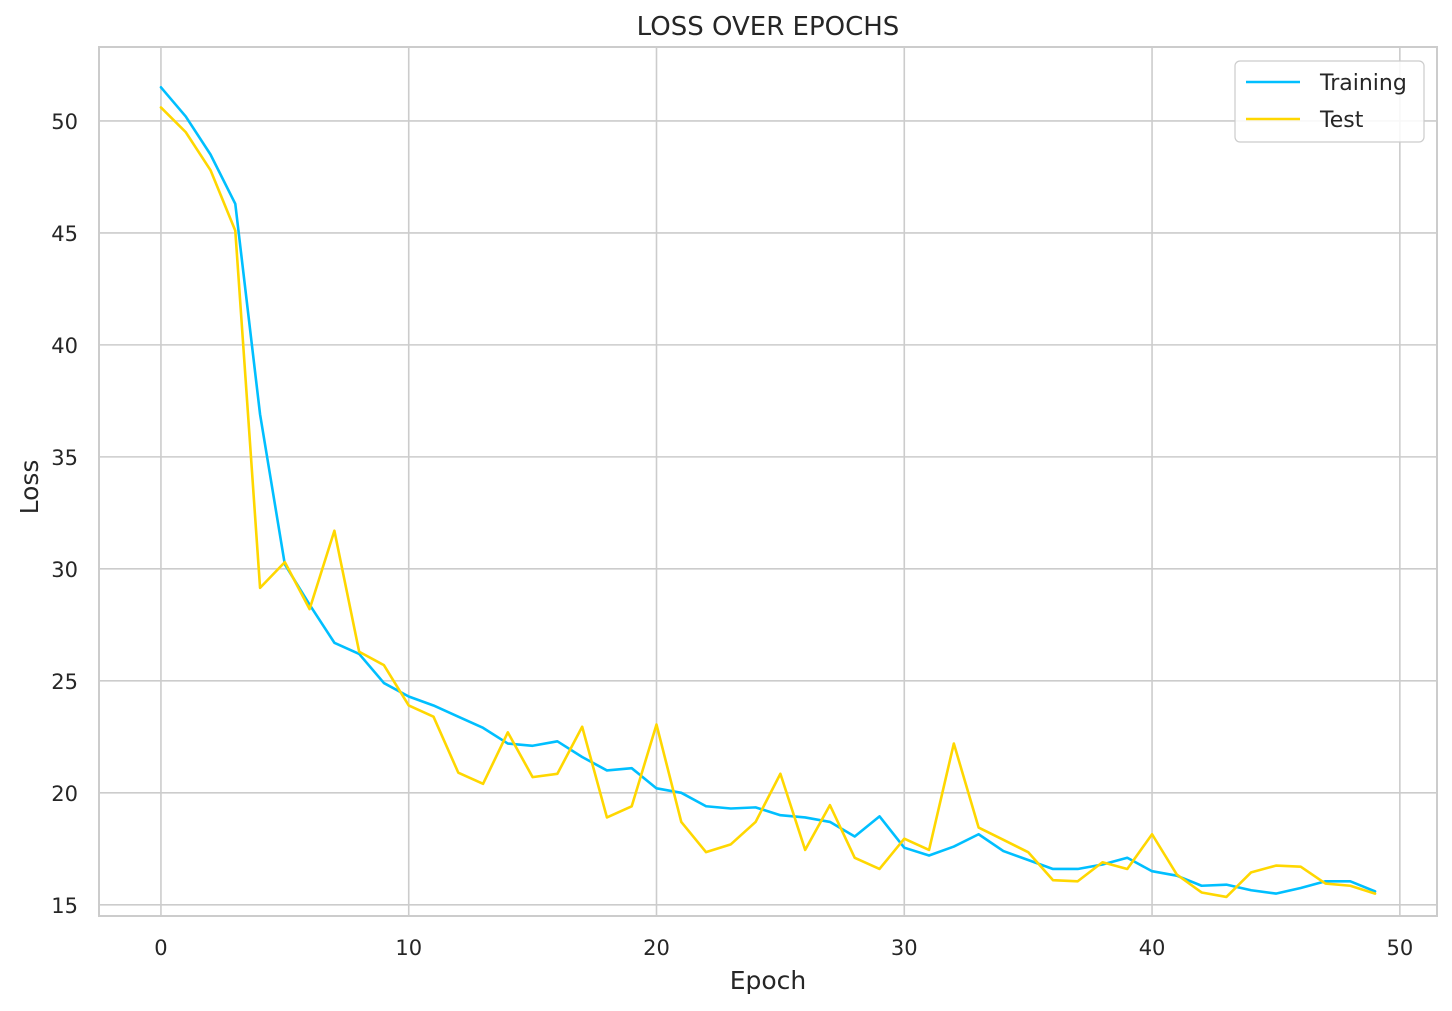 Image resolution: width=1452 pixels, height=1011 pixels. What do you see at coordinates (1152, 948) in the screenshot?
I see `x-tick-label: 40` at bounding box center [1152, 948].